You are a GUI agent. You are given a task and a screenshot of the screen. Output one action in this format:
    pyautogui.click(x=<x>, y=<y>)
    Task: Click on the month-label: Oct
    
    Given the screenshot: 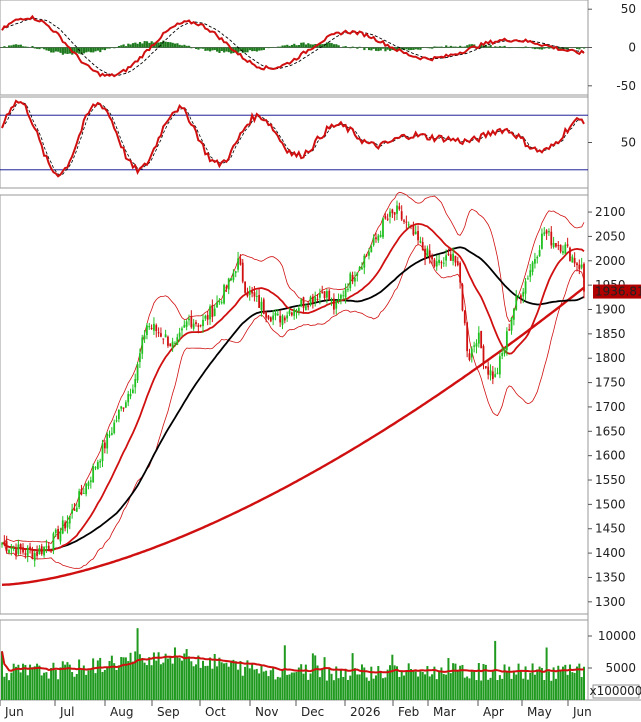 What is the action you would take?
    pyautogui.click(x=215, y=712)
    